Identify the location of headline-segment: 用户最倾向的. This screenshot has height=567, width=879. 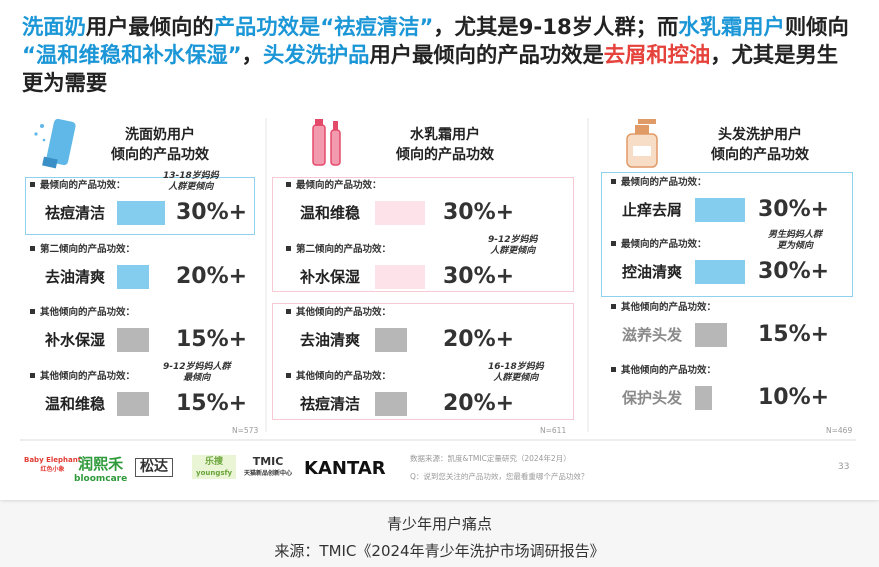
(149, 27).